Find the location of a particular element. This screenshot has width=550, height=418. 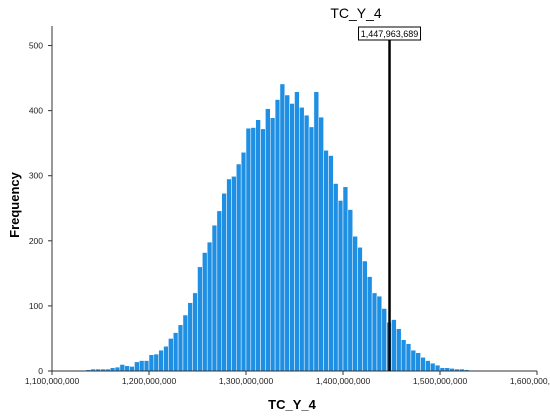

x-tick-label: 1,300,000,000 is located at coordinates (246, 381).